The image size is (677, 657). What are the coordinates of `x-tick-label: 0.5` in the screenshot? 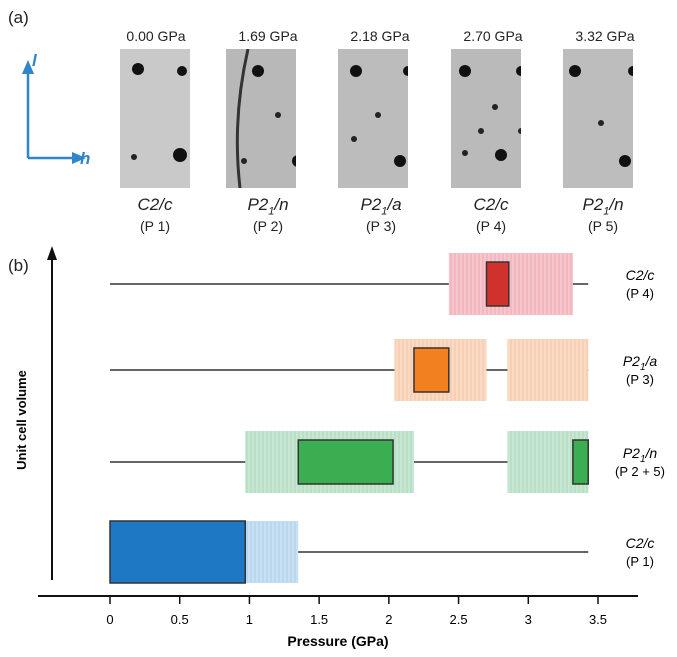 It's located at (180, 619).